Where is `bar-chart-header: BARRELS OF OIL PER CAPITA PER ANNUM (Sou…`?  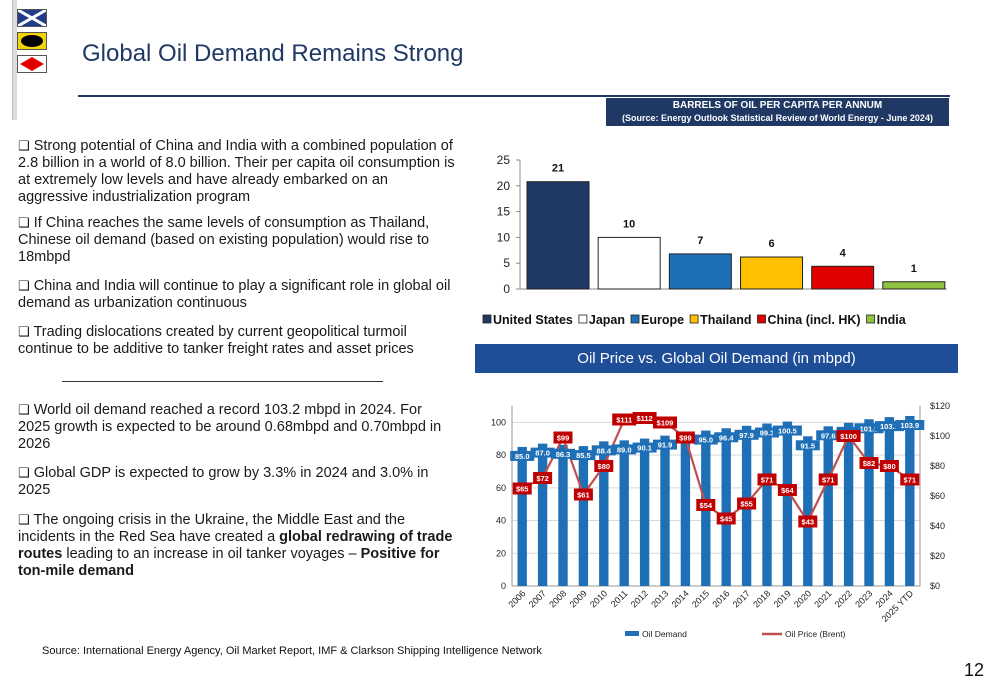
bar-chart-header: BARRELS OF OIL PER CAPITA PER ANNUM (Sou… is located at coordinates (777, 112).